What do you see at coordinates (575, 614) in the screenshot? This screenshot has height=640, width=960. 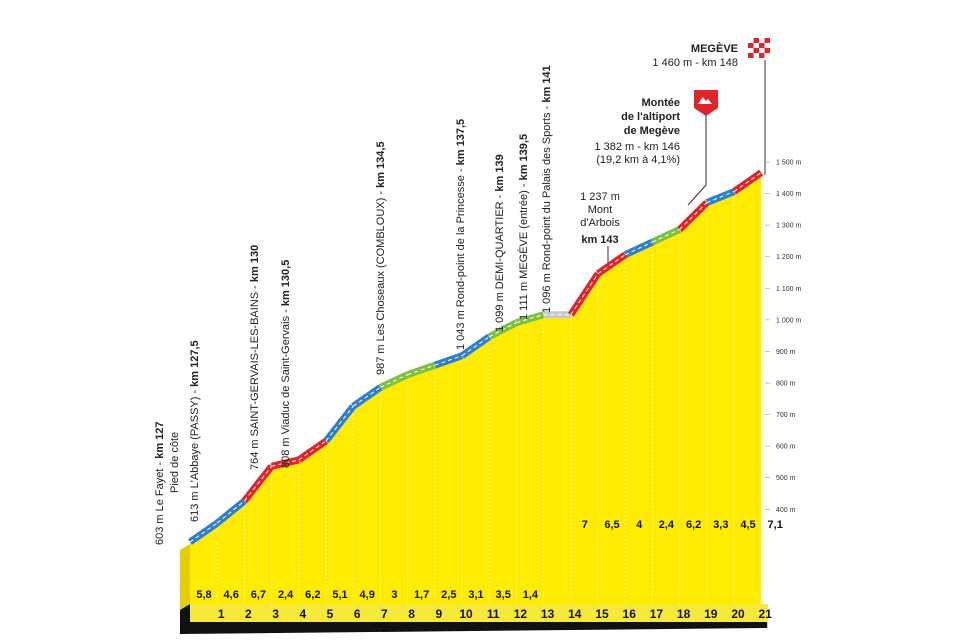 I see `km-label: 14` at bounding box center [575, 614].